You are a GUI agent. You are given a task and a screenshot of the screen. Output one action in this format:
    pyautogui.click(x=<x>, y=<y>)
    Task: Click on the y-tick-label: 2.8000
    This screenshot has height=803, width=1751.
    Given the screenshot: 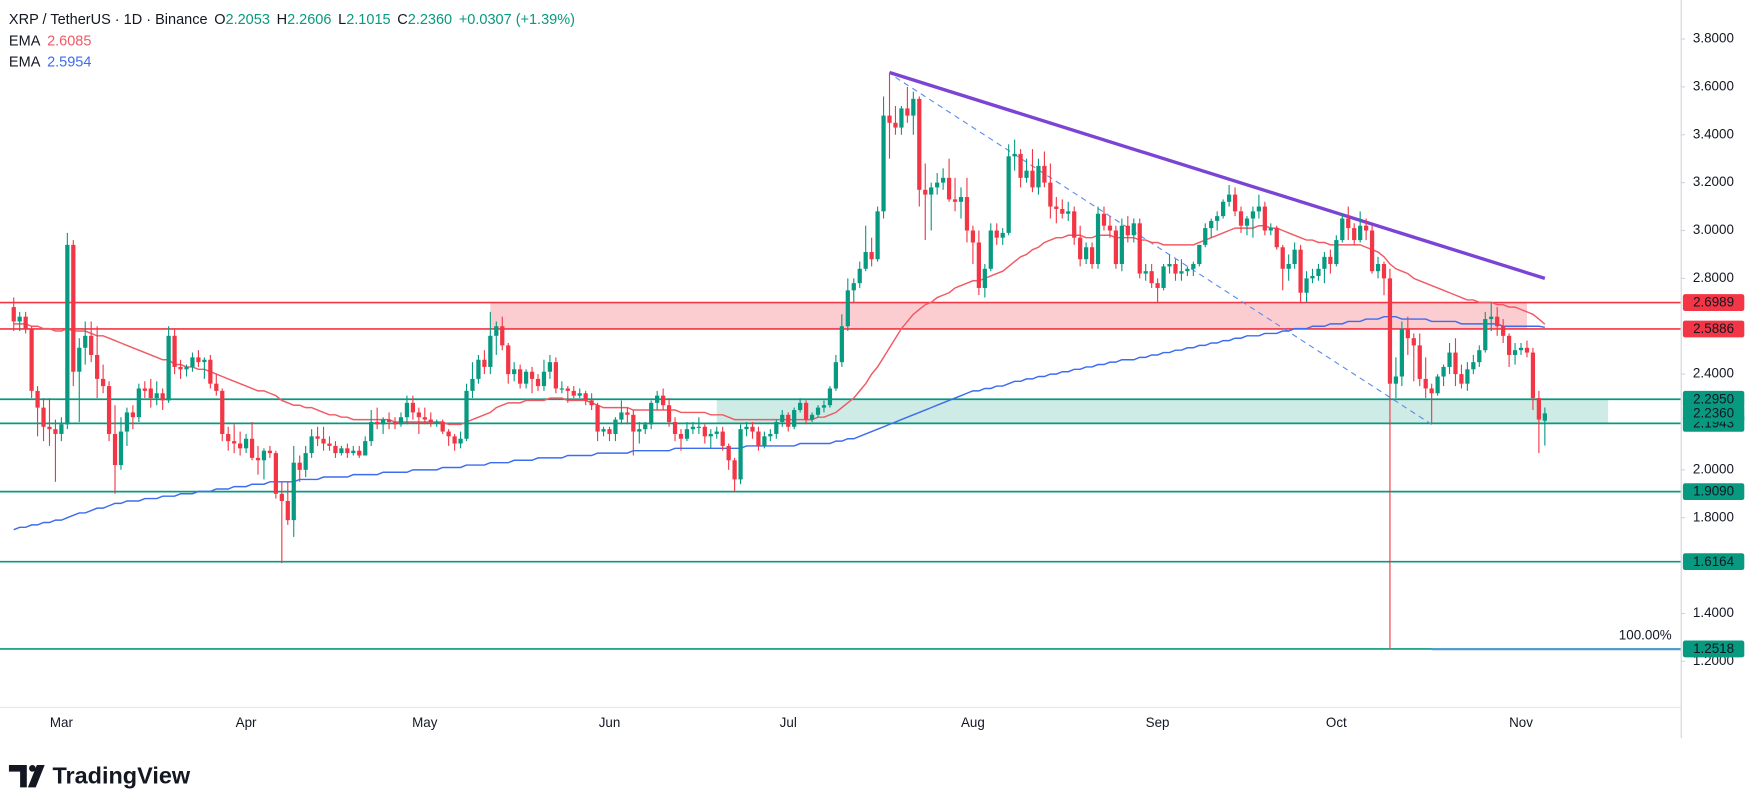 What is the action you would take?
    pyautogui.click(x=1713, y=277)
    